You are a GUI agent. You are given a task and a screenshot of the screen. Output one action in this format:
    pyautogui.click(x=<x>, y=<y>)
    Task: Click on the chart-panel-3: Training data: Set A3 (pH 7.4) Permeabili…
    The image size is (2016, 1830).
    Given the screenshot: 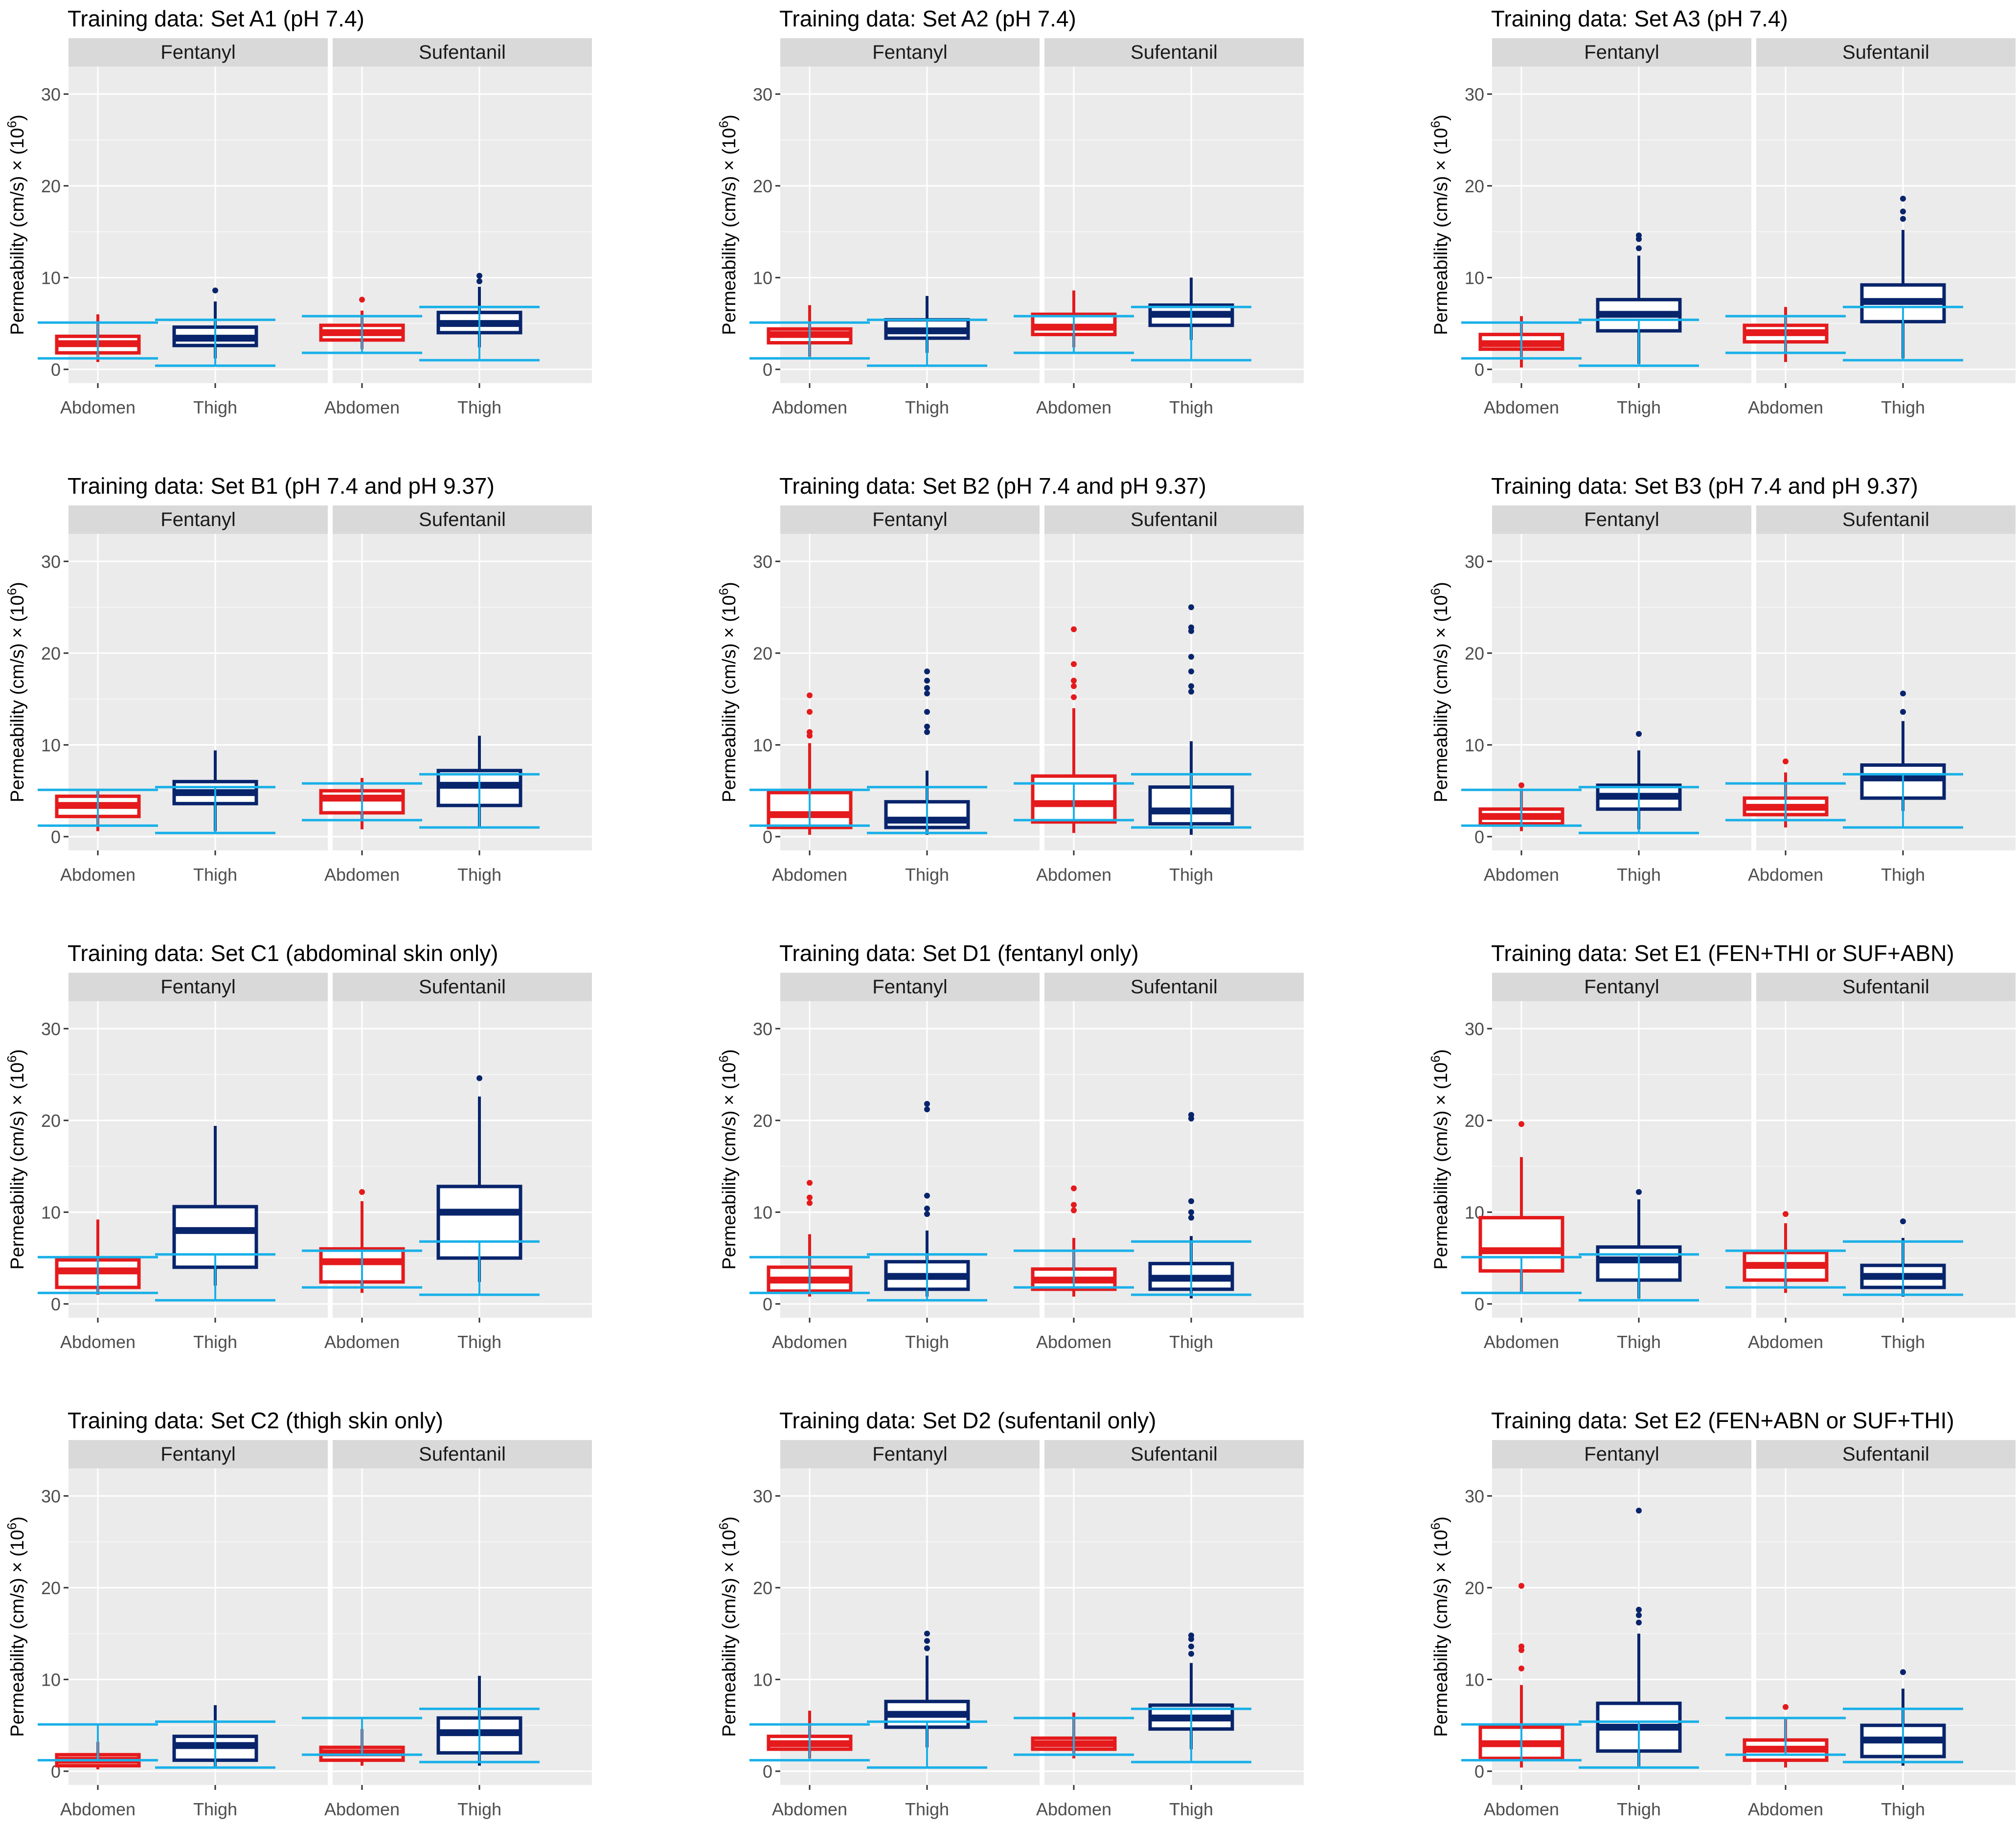 What is the action you would take?
    pyautogui.click(x=1722, y=211)
    